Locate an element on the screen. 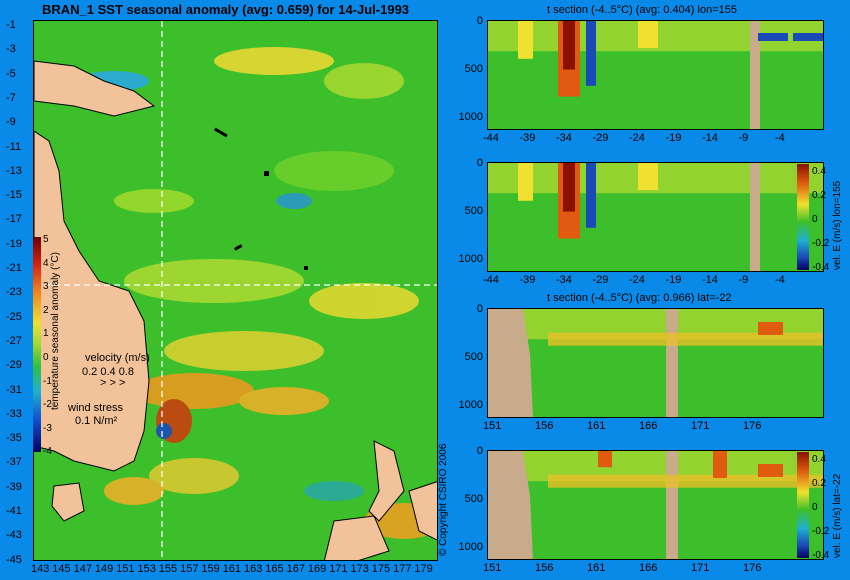  lon-tick: 177 is located at coordinates (402, 569).